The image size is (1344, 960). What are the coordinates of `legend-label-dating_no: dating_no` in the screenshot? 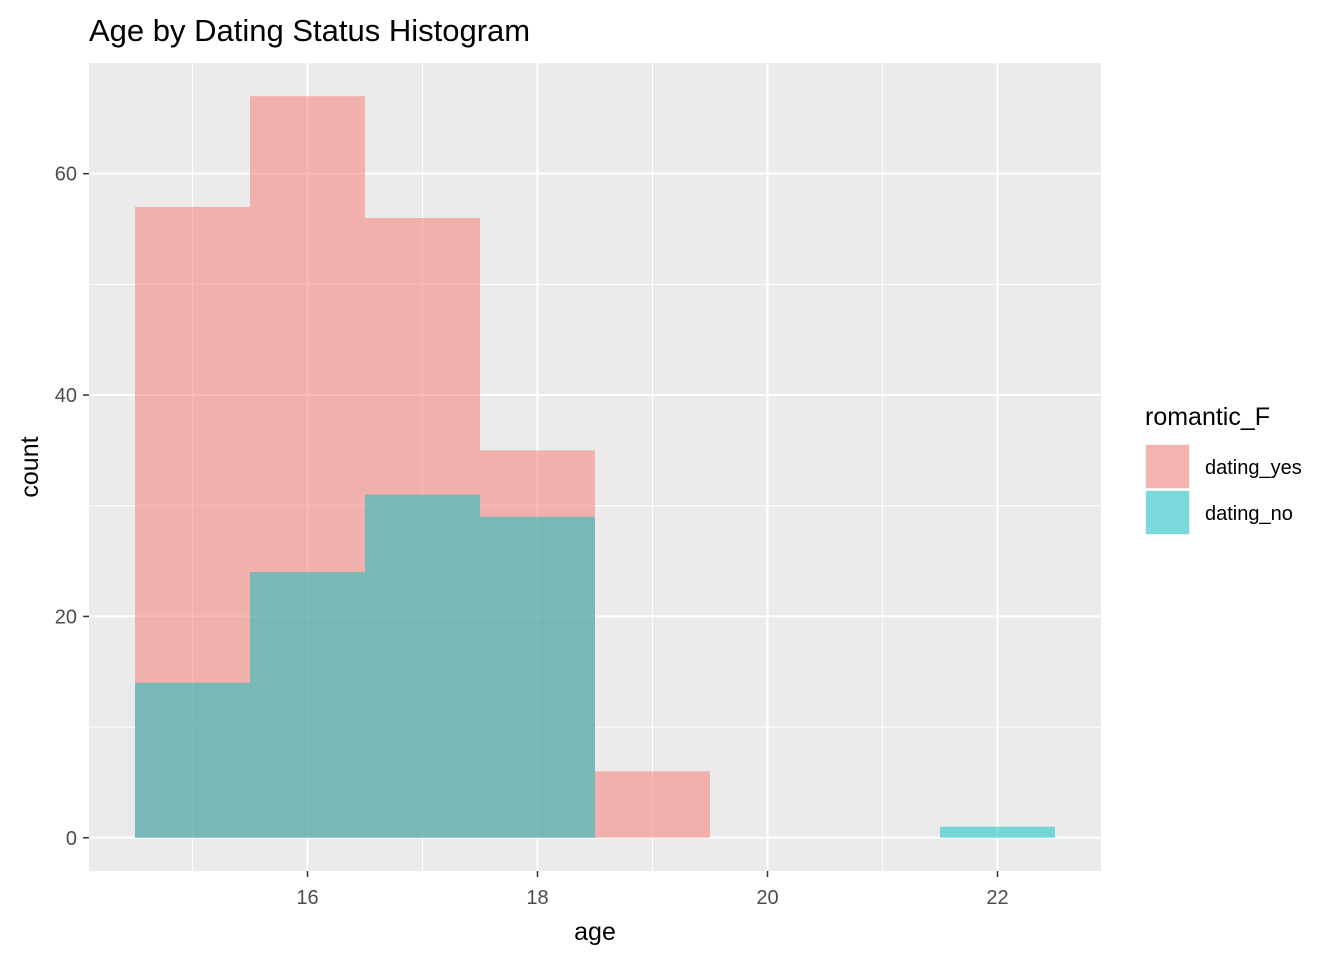 It's located at (1249, 514).